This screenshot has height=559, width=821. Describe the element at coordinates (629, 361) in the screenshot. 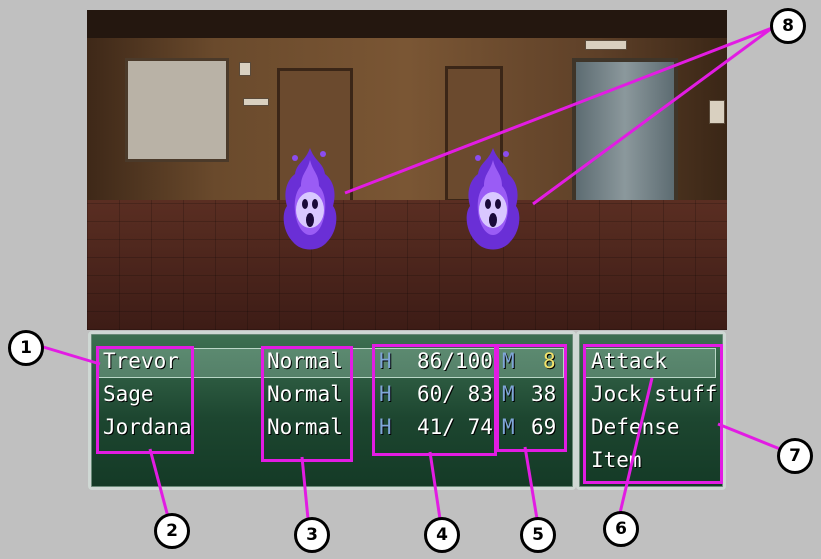

I see `command-attack: Attack` at that location.